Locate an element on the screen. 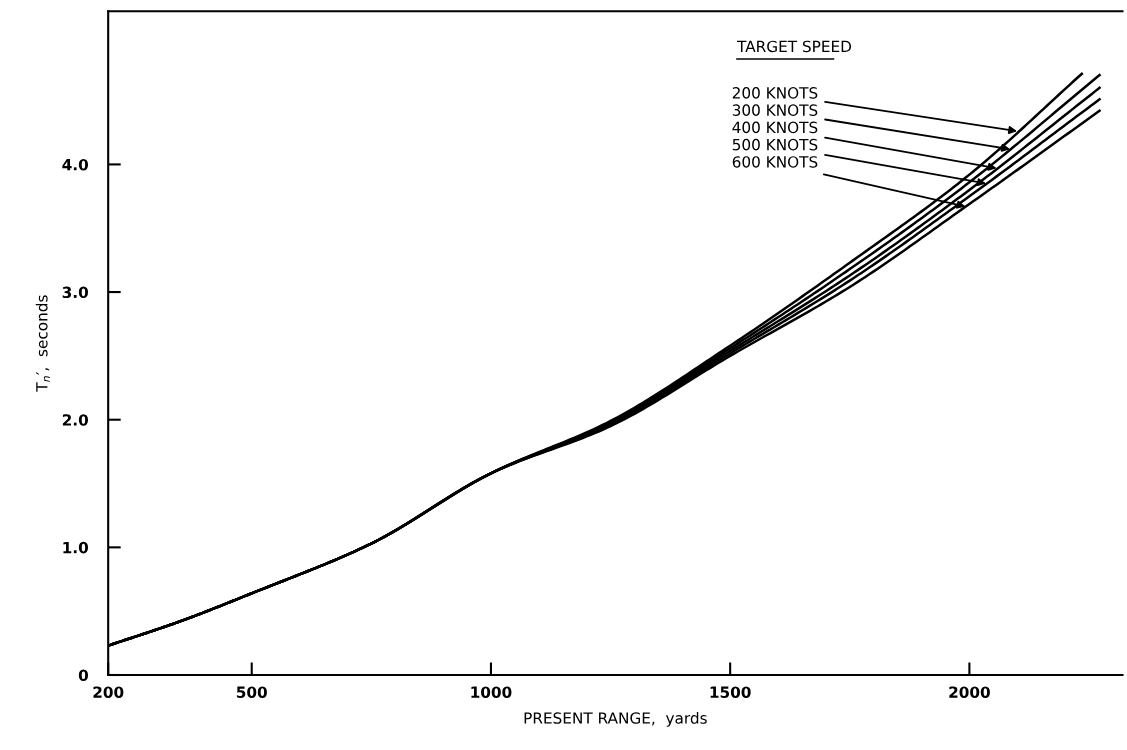  x-tick-label: 1500 is located at coordinates (730, 692).